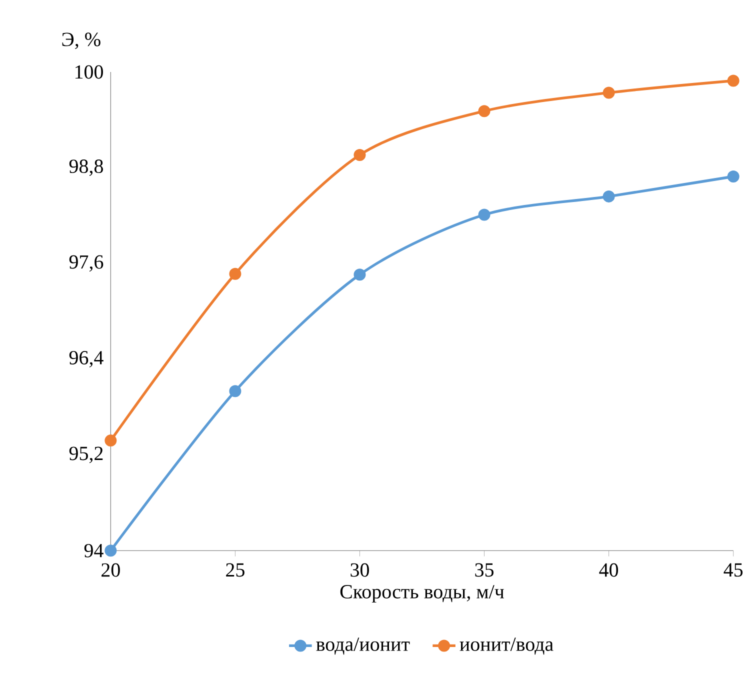  Describe the element at coordinates (608, 570) in the screenshot. I see `x-tick-label: 40` at that location.